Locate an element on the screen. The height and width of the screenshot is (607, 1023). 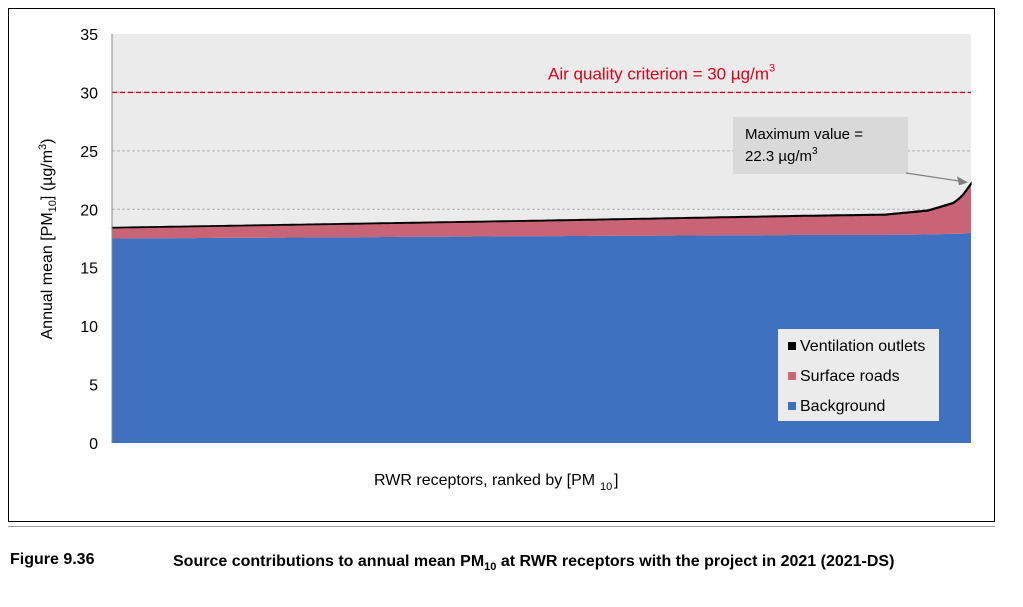
x-axis-label: RWR receptors, ranked by [PM is located at coordinates (484, 480).